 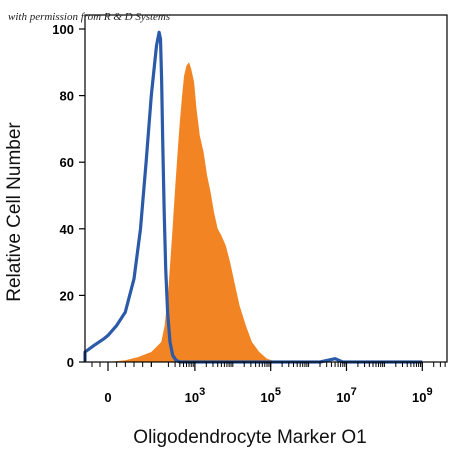 What do you see at coordinates (70, 362) in the screenshot?
I see `y-tick-label: 0` at bounding box center [70, 362].